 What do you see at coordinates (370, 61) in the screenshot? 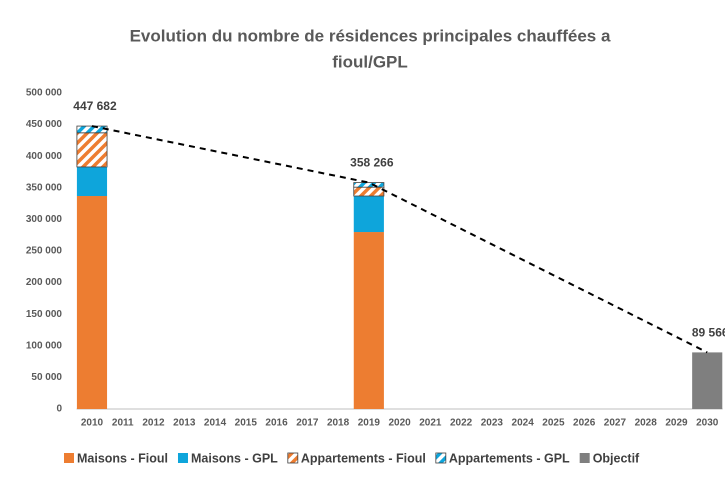
I see `chart-title: fioul/GPL` at bounding box center [370, 61].